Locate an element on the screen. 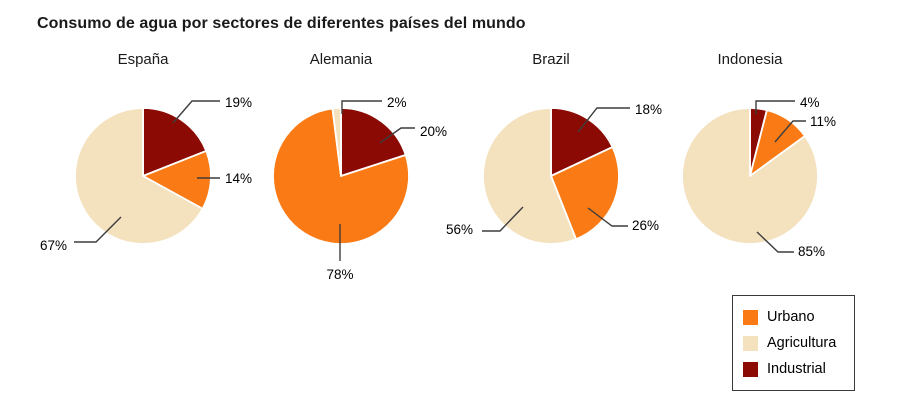 This screenshot has width=901, height=404. pie-slice-indonesia-agricultura is located at coordinates (750, 176).